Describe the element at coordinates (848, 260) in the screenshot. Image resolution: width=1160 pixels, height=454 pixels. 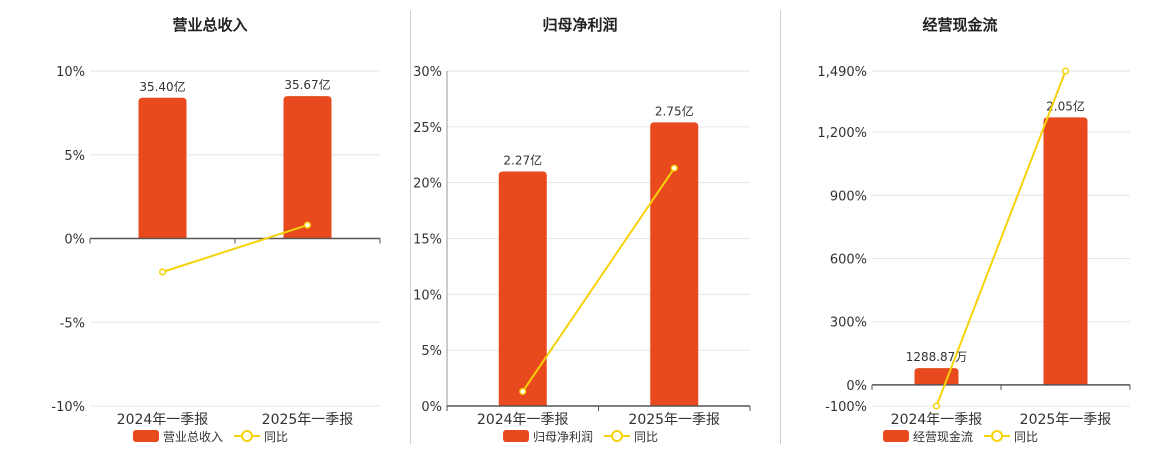
I see `y-tick-label: 600%` at that location.